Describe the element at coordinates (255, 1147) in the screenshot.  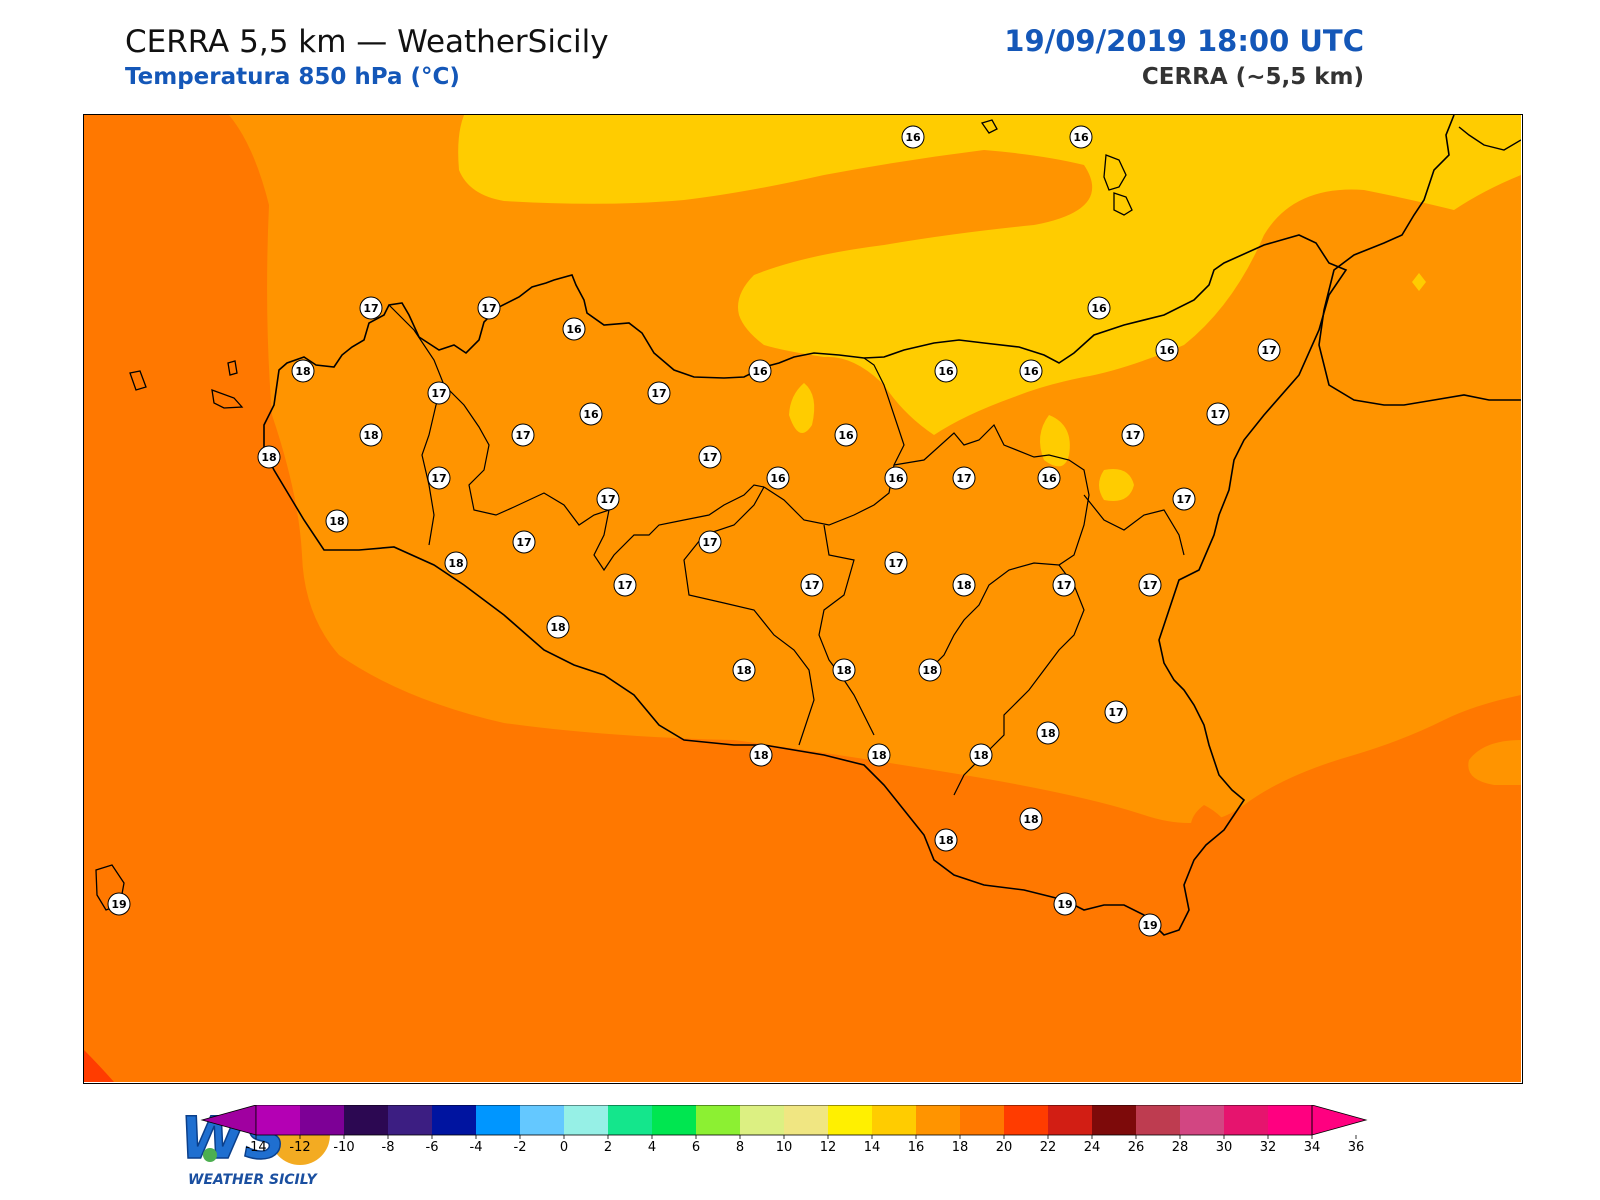
I see `colorbar-tick-label: -14` at that location.